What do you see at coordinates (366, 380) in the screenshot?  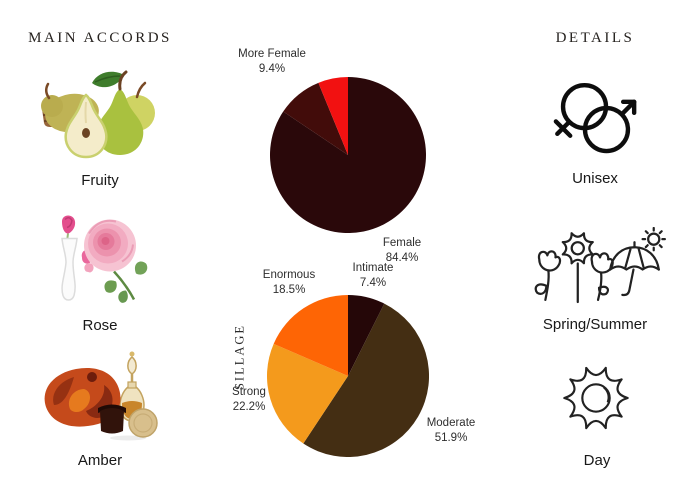 I see `pie-slice-moderate` at bounding box center [366, 380].